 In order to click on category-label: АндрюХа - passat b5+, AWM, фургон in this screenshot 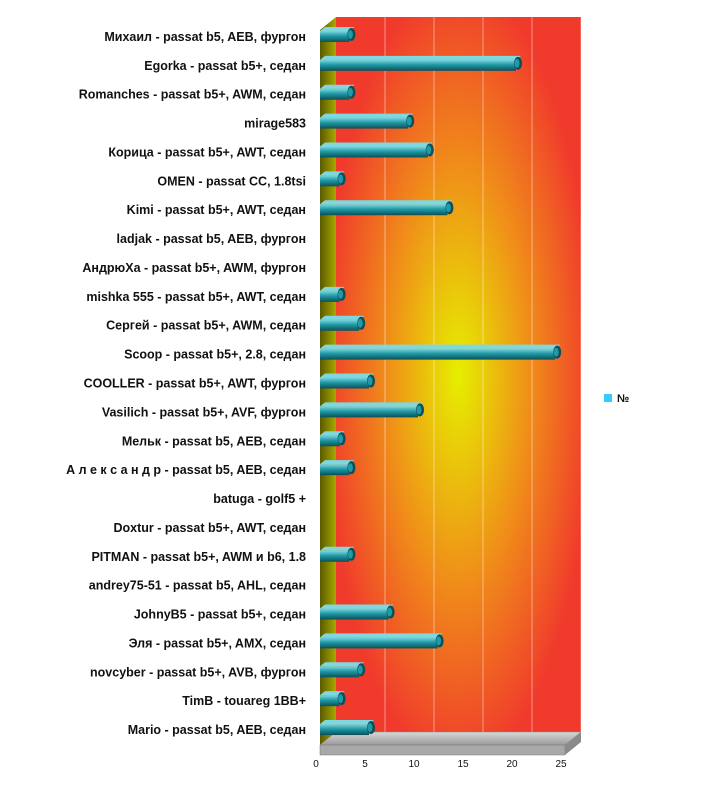, I will do `click(194, 268)`.